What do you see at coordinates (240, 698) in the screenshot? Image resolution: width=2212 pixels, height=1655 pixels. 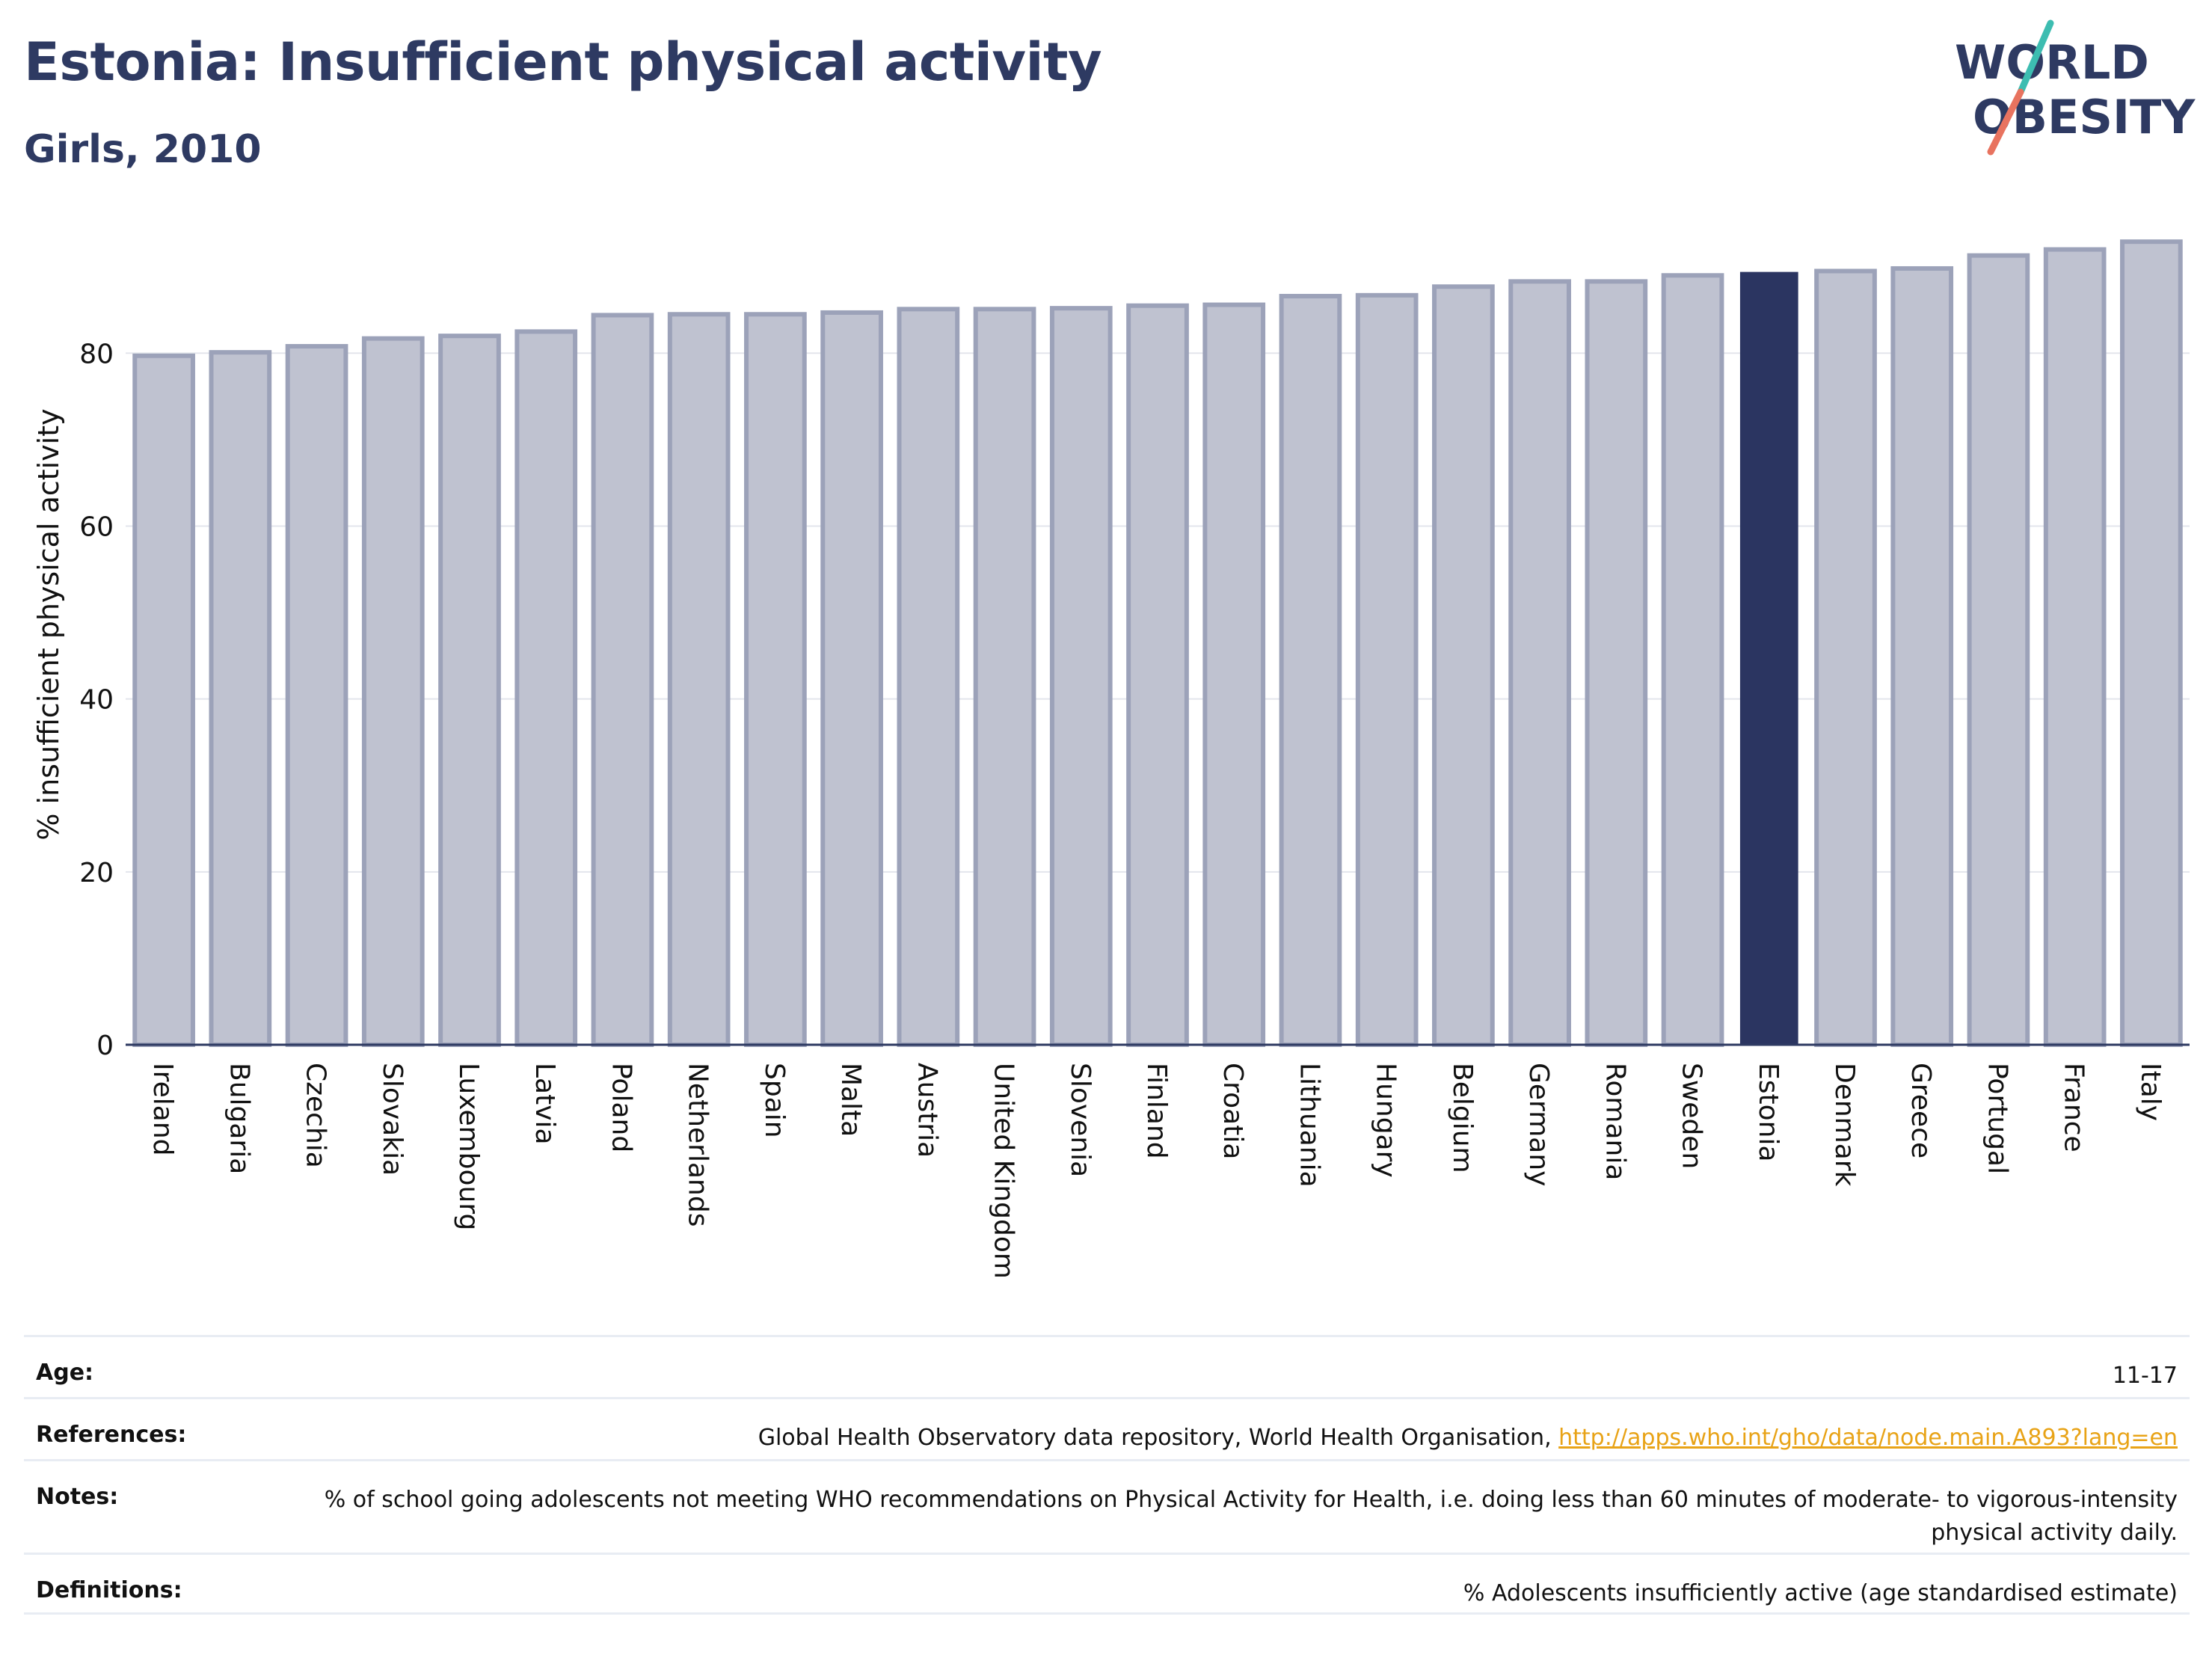 I see `bar-bulgaria` at bounding box center [240, 698].